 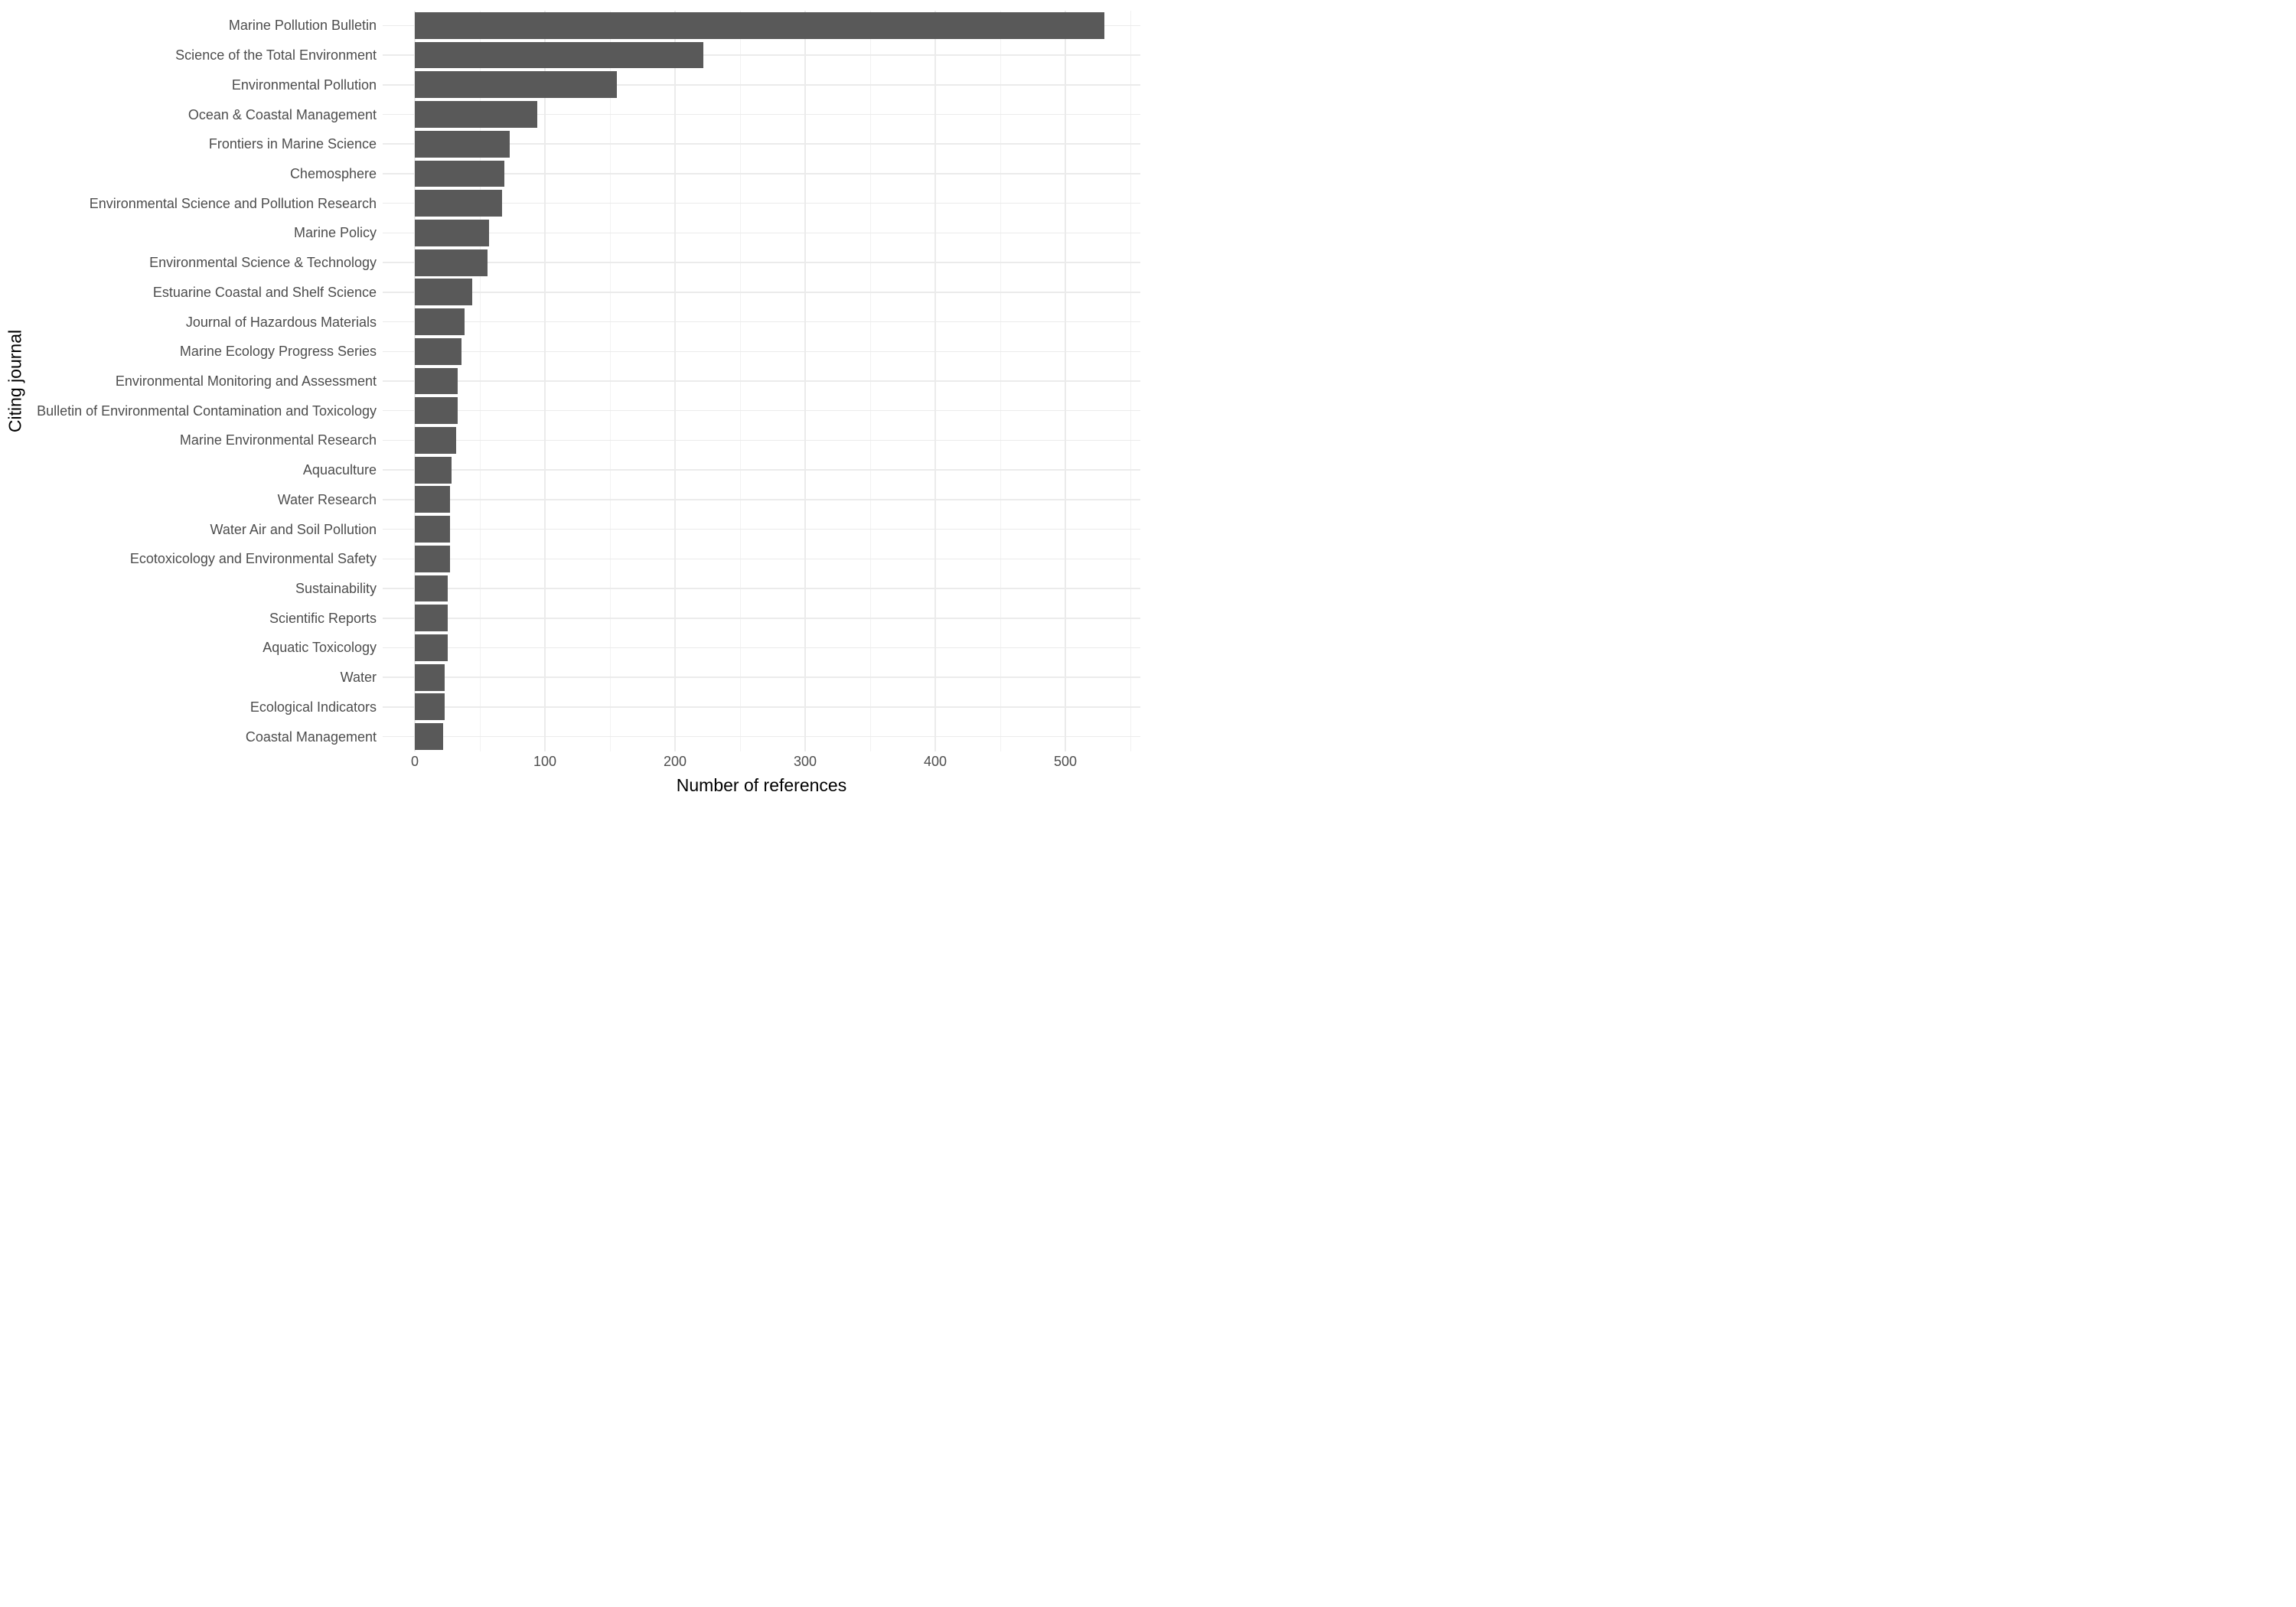 What do you see at coordinates (320, 648) in the screenshot?
I see `y-tick-label: Aquatic Toxicology` at bounding box center [320, 648].